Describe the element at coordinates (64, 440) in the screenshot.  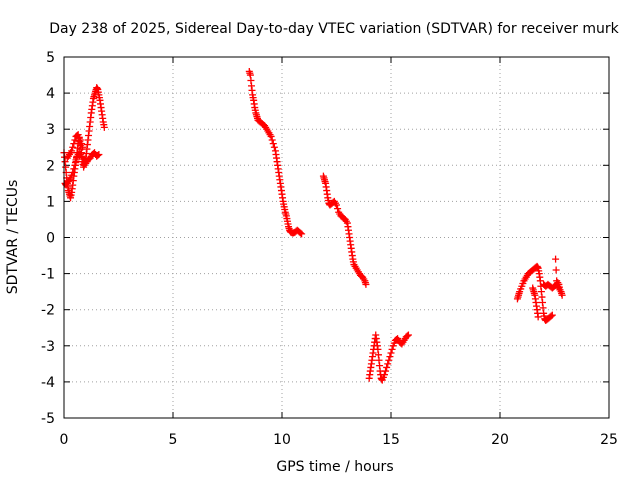
I see `x-tick-label: 0` at that location.